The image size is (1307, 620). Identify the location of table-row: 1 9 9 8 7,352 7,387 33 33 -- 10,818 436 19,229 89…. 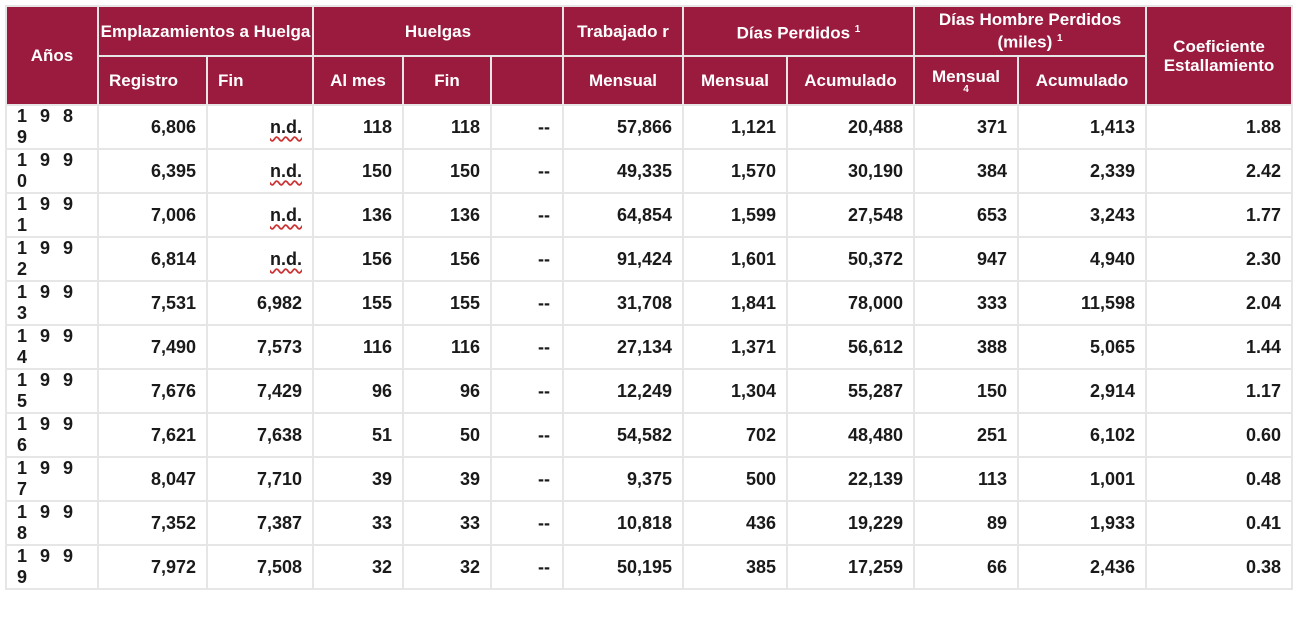
(649, 523).